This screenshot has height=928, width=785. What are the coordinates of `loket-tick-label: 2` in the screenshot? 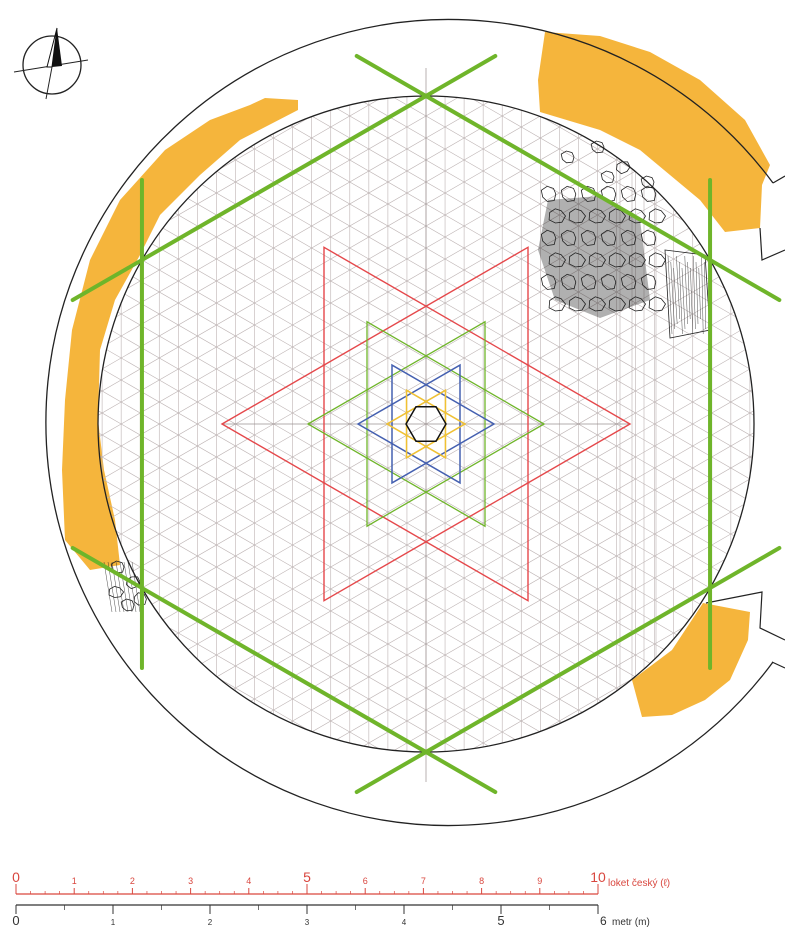 It's located at (132, 881).